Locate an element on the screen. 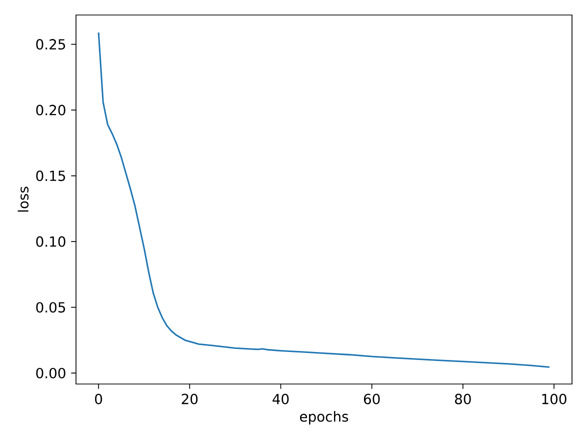 This screenshot has height=432, width=587. x-axis-title: epochs is located at coordinates (324, 417).